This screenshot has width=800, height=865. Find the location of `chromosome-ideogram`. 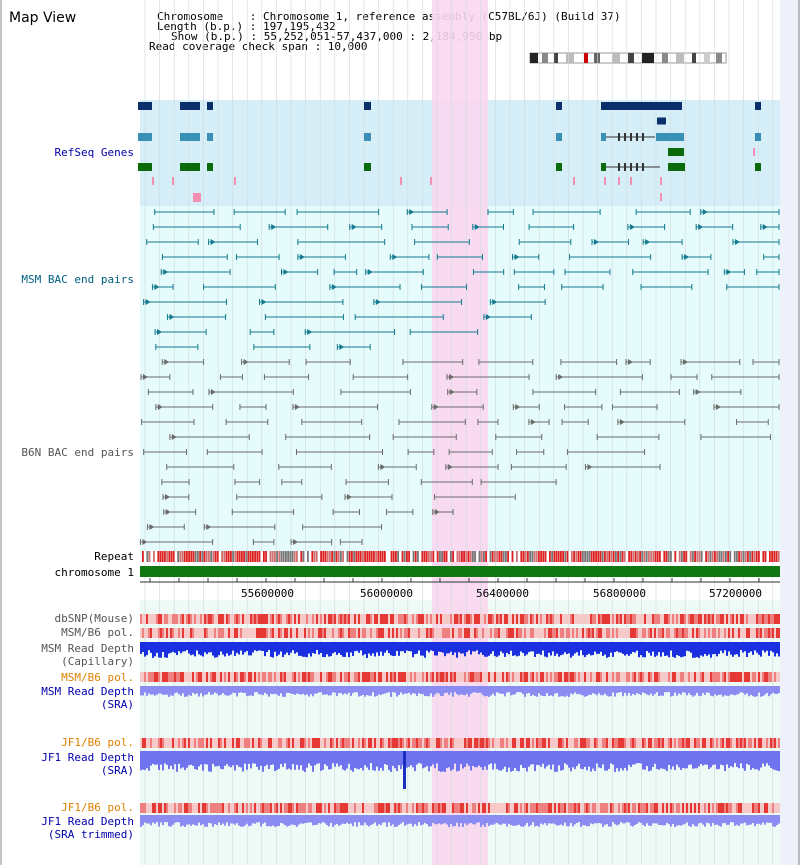

chromosome-ideogram is located at coordinates (628, 58).